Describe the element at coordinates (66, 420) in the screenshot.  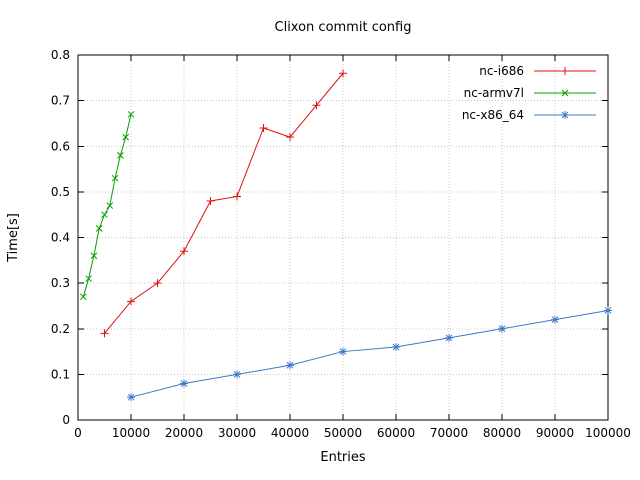
I see `y-tick-label: 0` at that location.